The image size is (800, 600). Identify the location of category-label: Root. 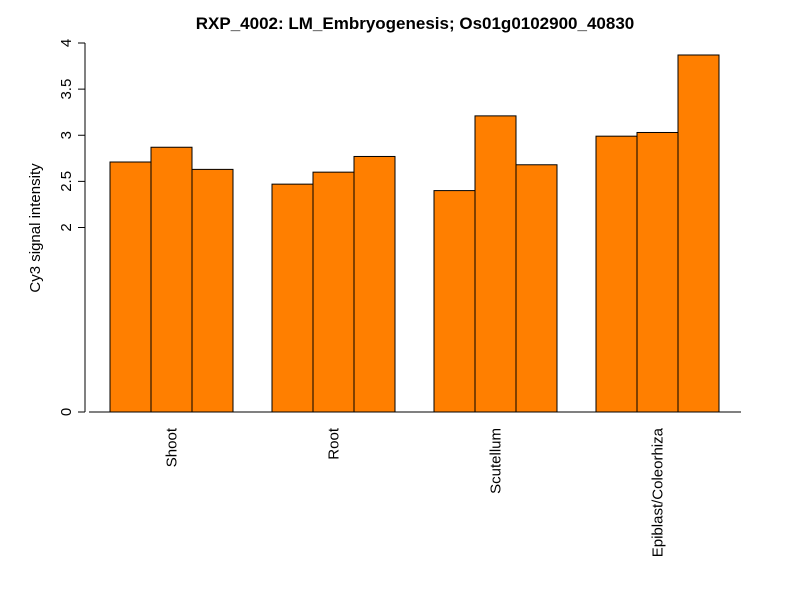
(334, 443).